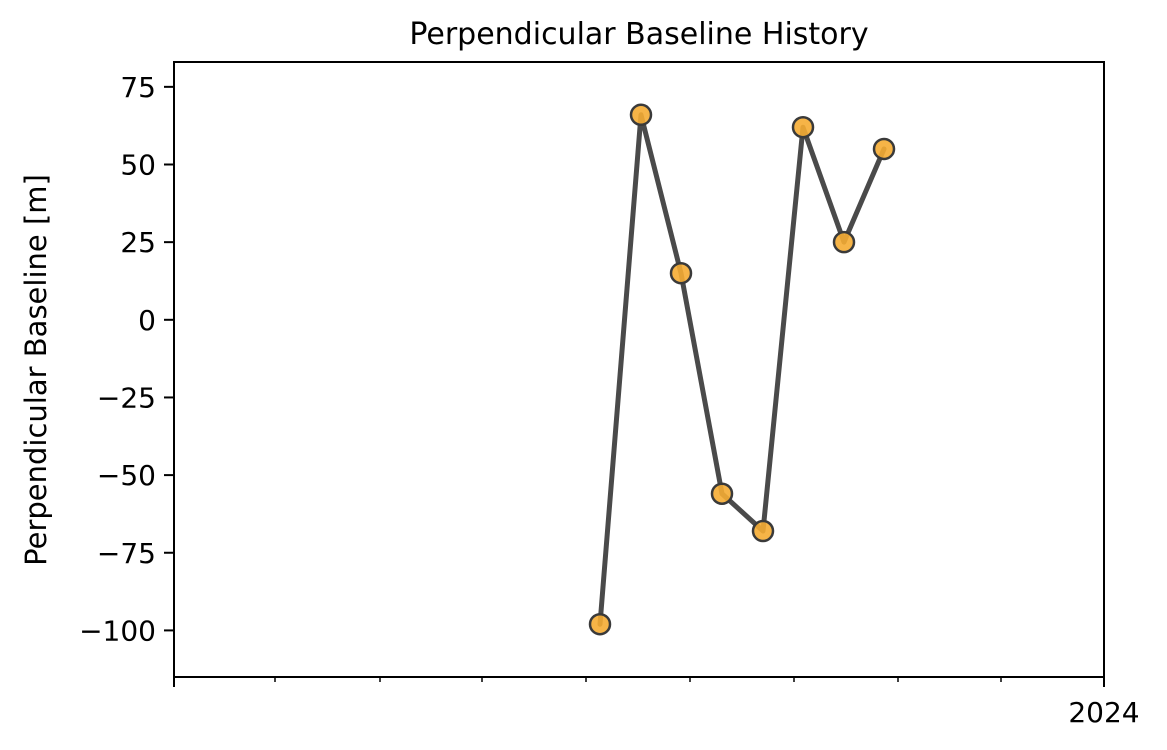 The image size is (1167, 750). Describe the element at coordinates (638, 34) in the screenshot. I see `chart-title: Perpendicular Baseline History` at that location.